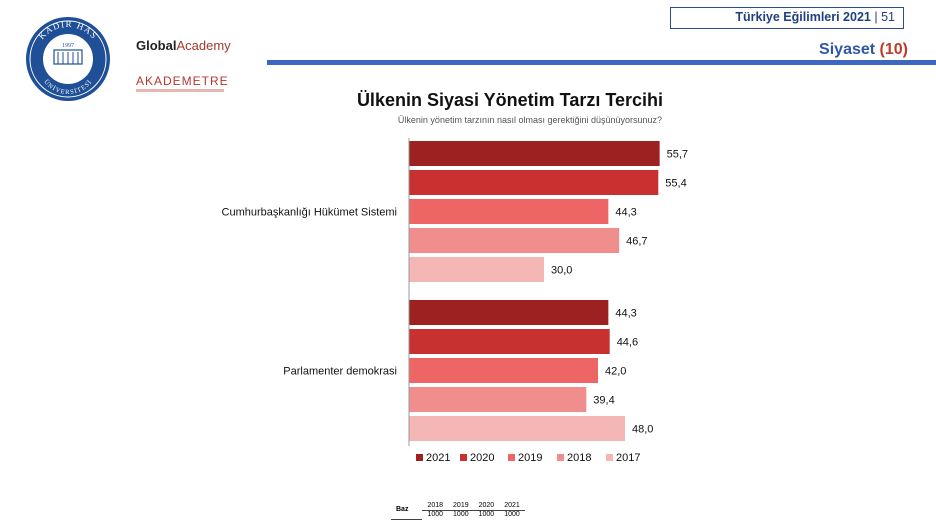 The width and height of the screenshot is (936, 529). I want to click on legend-label: 2017, so click(628, 458).